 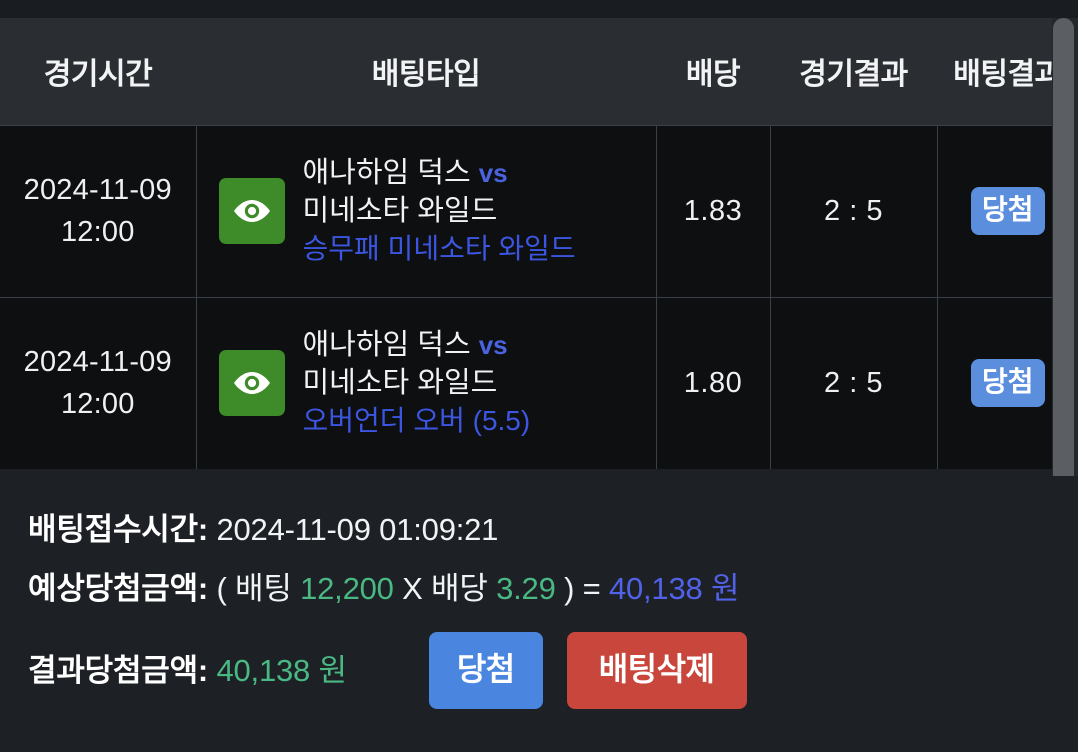 I want to click on expected-amount-label: 예상당첨금액:, so click(x=118, y=588).